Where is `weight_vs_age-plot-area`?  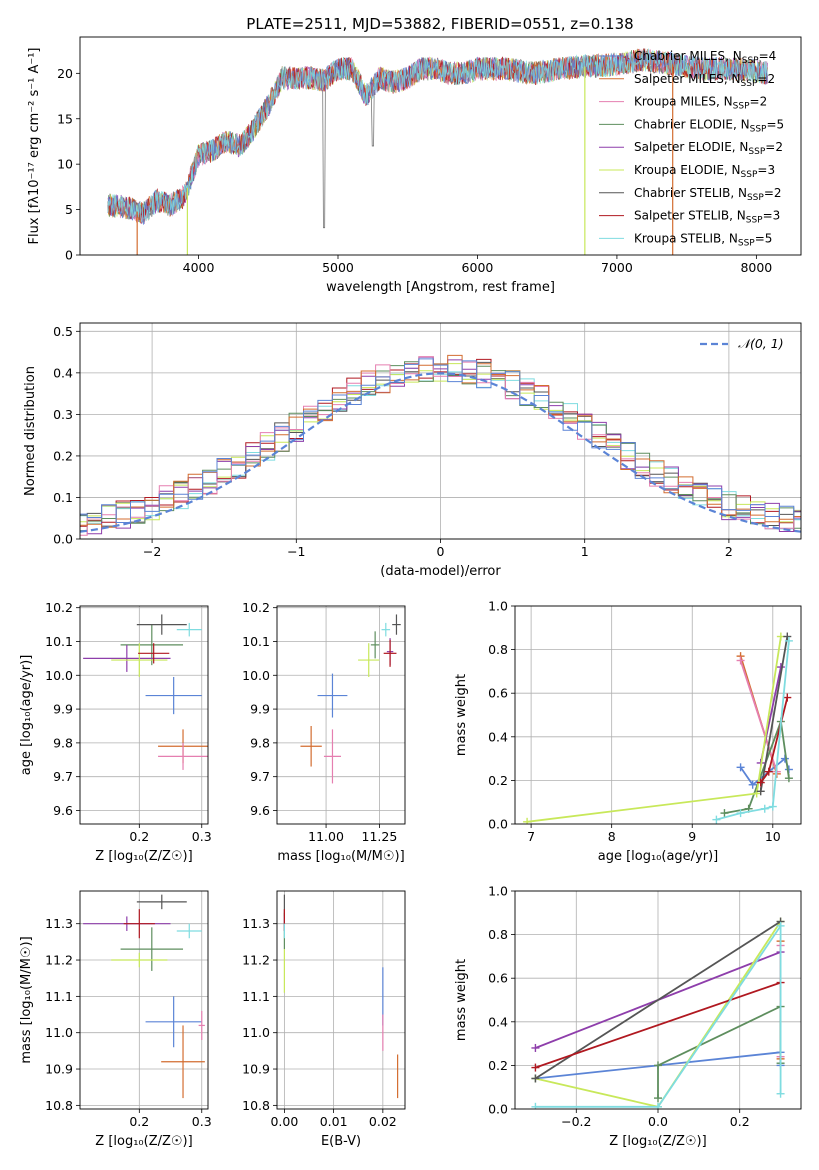
weight_vs_age-plot-area is located at coordinates (658, 728).